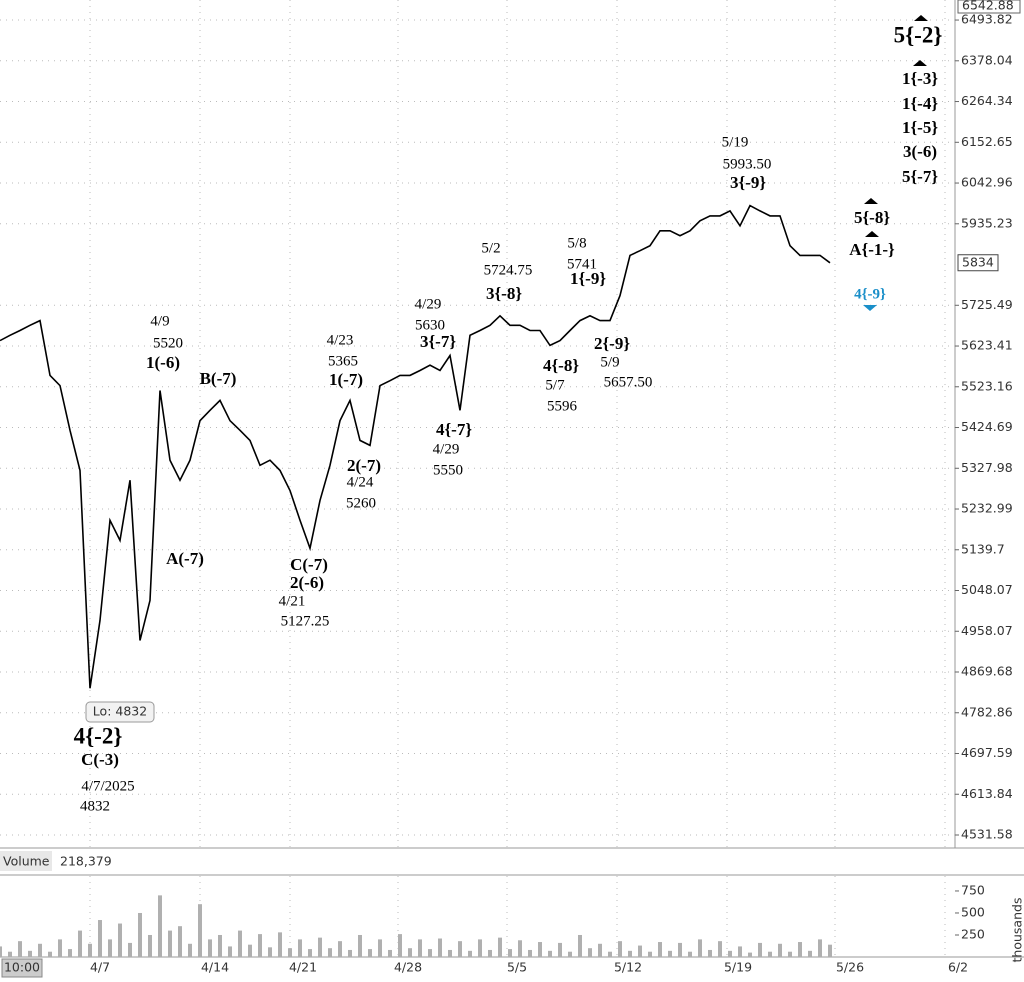 The width and height of the screenshot is (1024, 982). What do you see at coordinates (870, 294) in the screenshot?
I see `wave-label: 4{-9}` at bounding box center [870, 294].